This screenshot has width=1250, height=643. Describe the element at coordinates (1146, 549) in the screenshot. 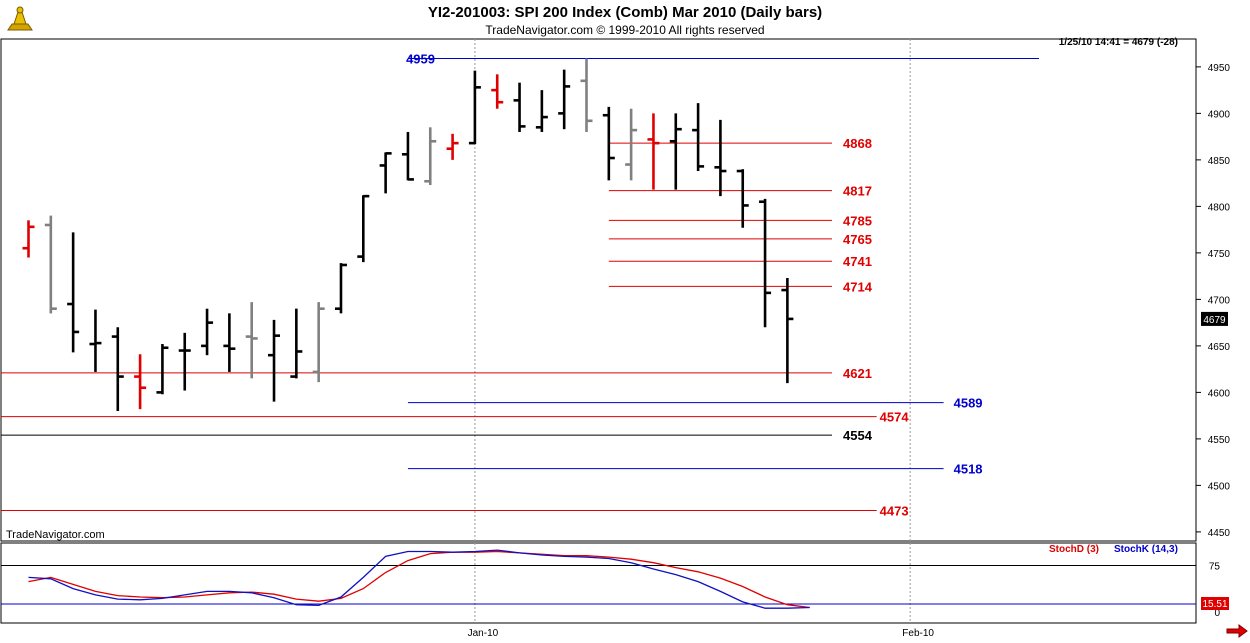

I see `legend-stoch-k: StochK (14,3)` at that location.